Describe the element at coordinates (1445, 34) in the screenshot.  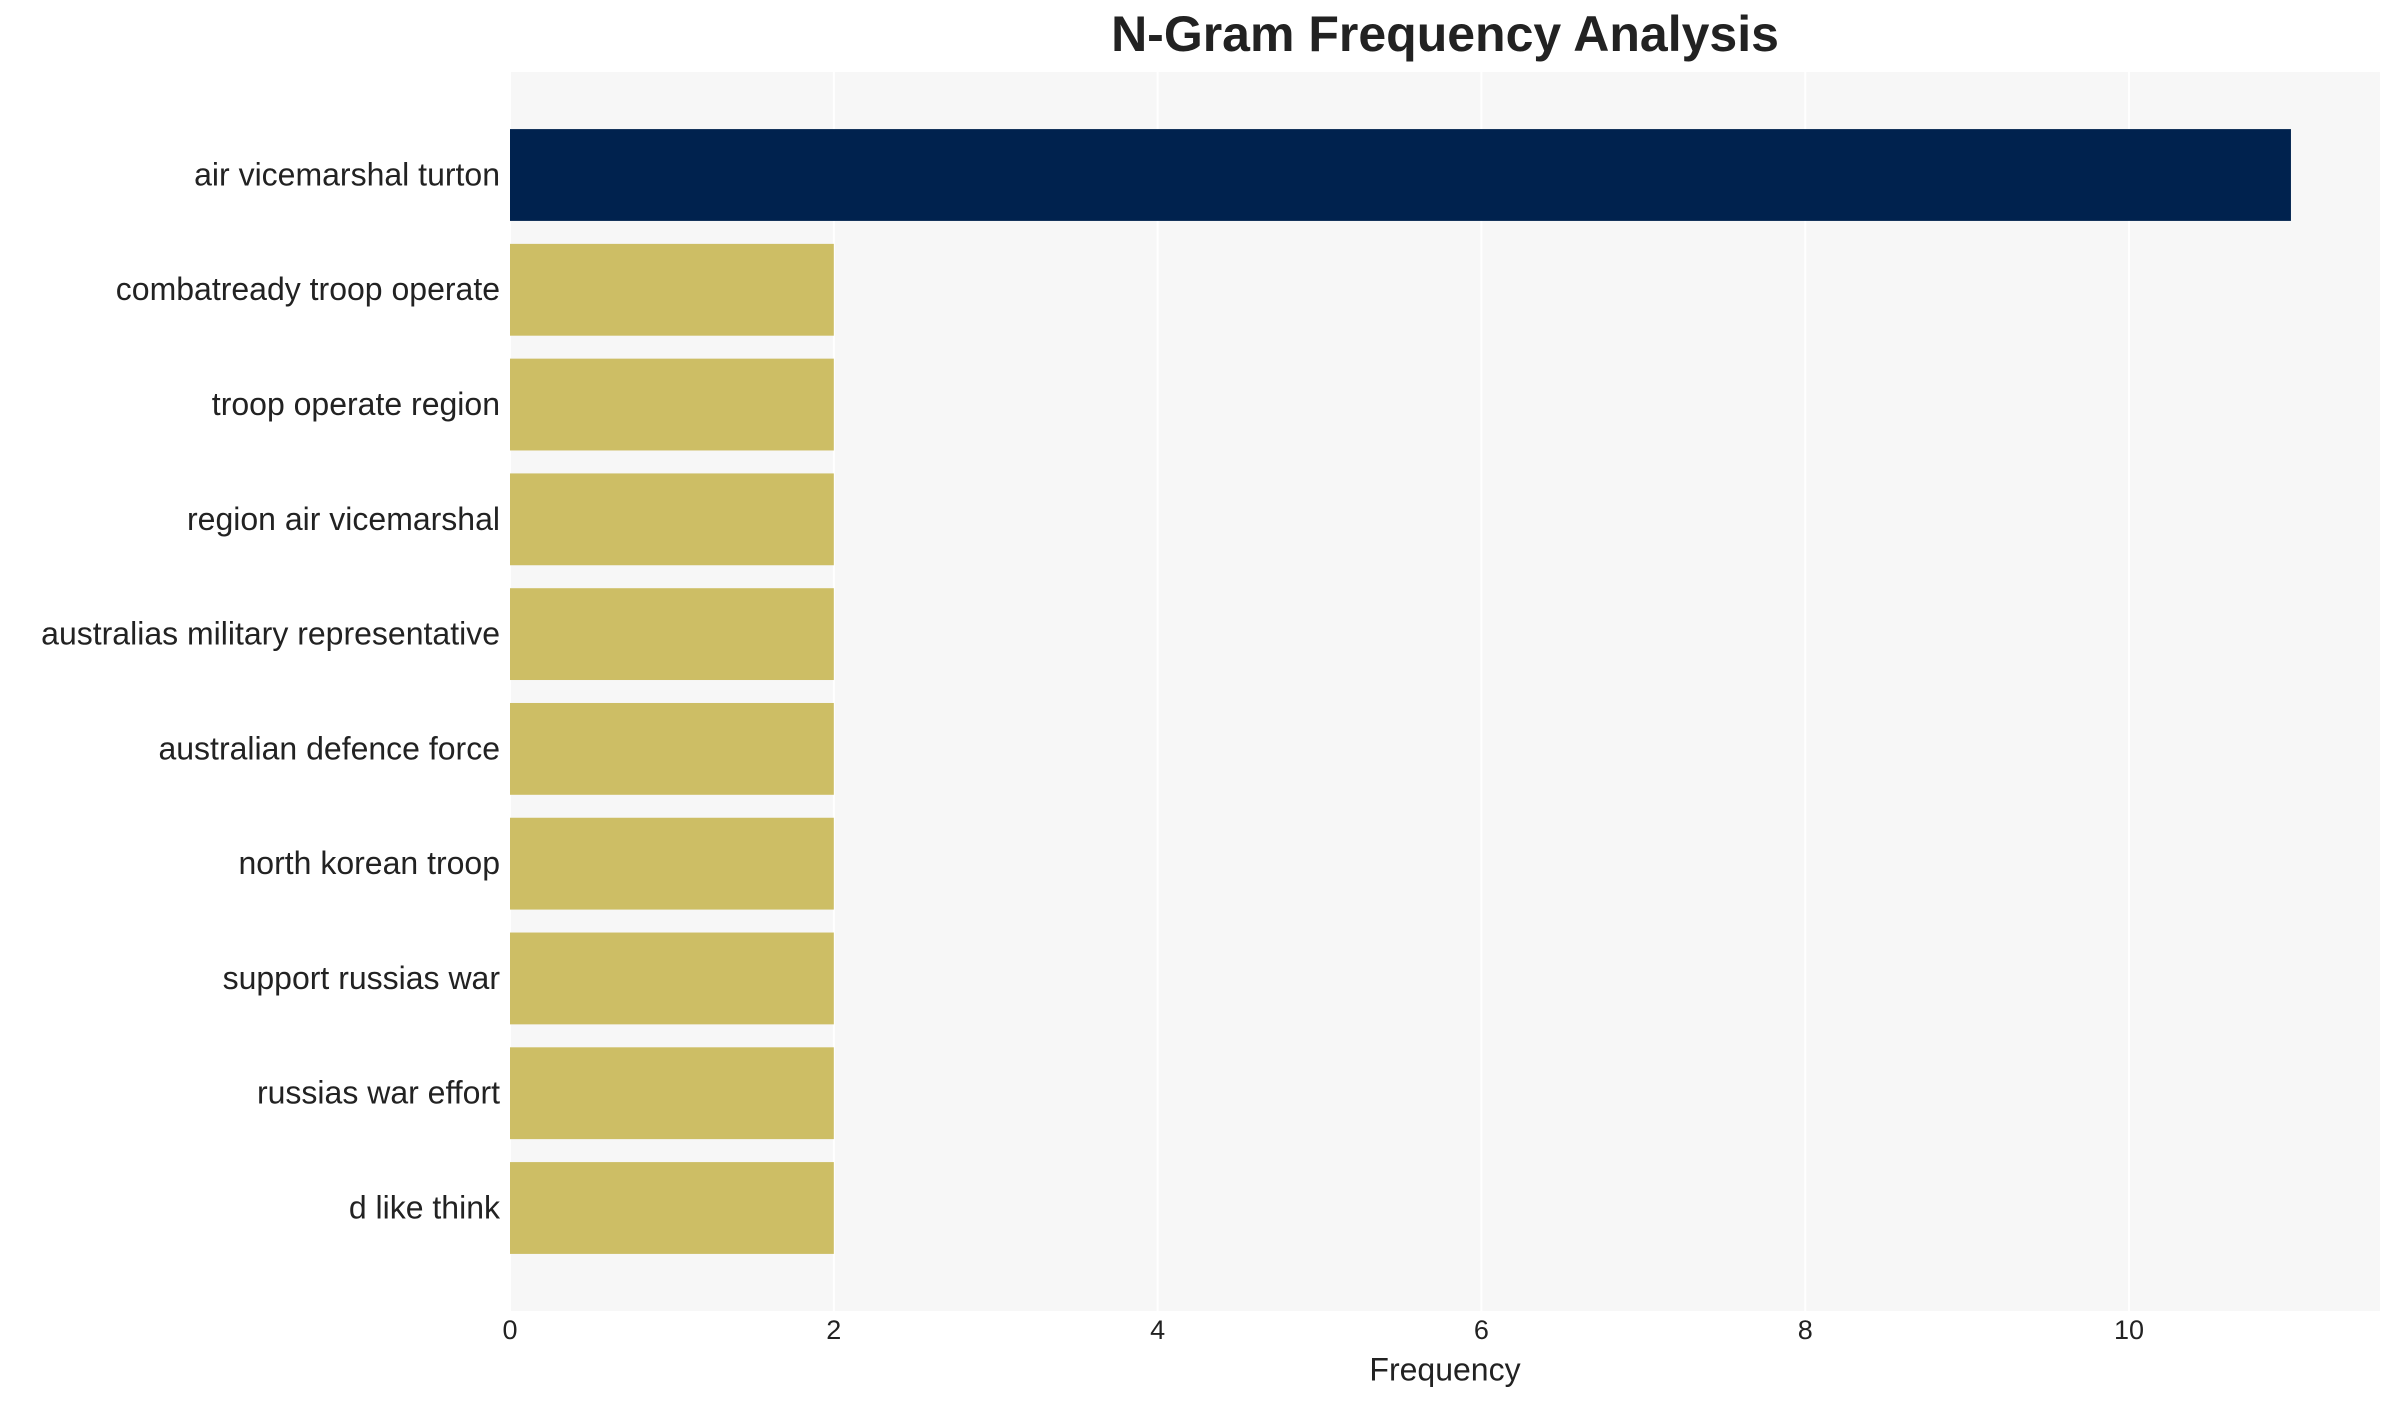
I see `chart-title: N-Gram Frequency Analysis` at that location.